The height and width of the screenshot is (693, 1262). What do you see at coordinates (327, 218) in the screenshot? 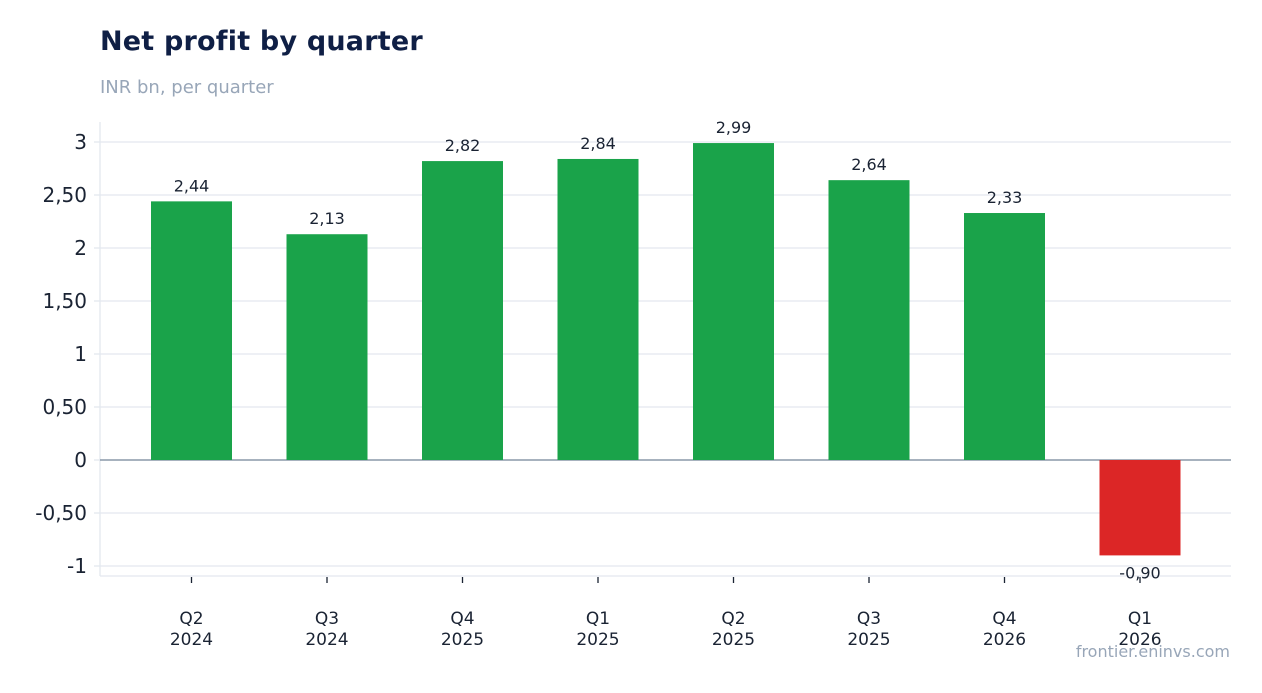
I see `data-label: 2,13` at bounding box center [327, 218].